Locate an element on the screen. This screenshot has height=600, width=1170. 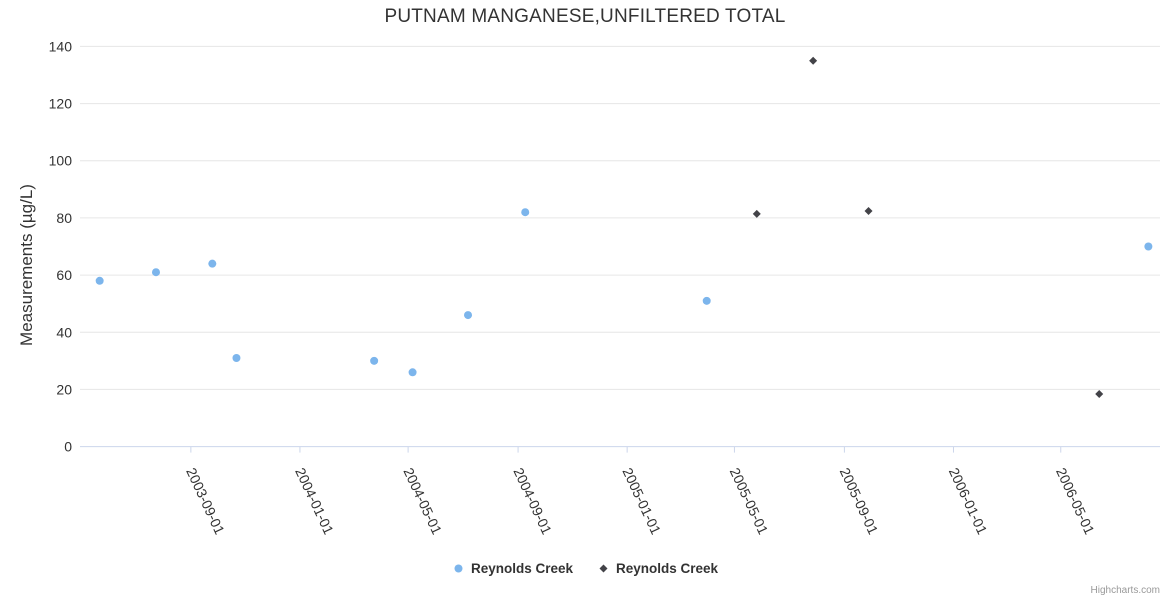
x-tick-label: 2005-01-01 is located at coordinates (641, 501).